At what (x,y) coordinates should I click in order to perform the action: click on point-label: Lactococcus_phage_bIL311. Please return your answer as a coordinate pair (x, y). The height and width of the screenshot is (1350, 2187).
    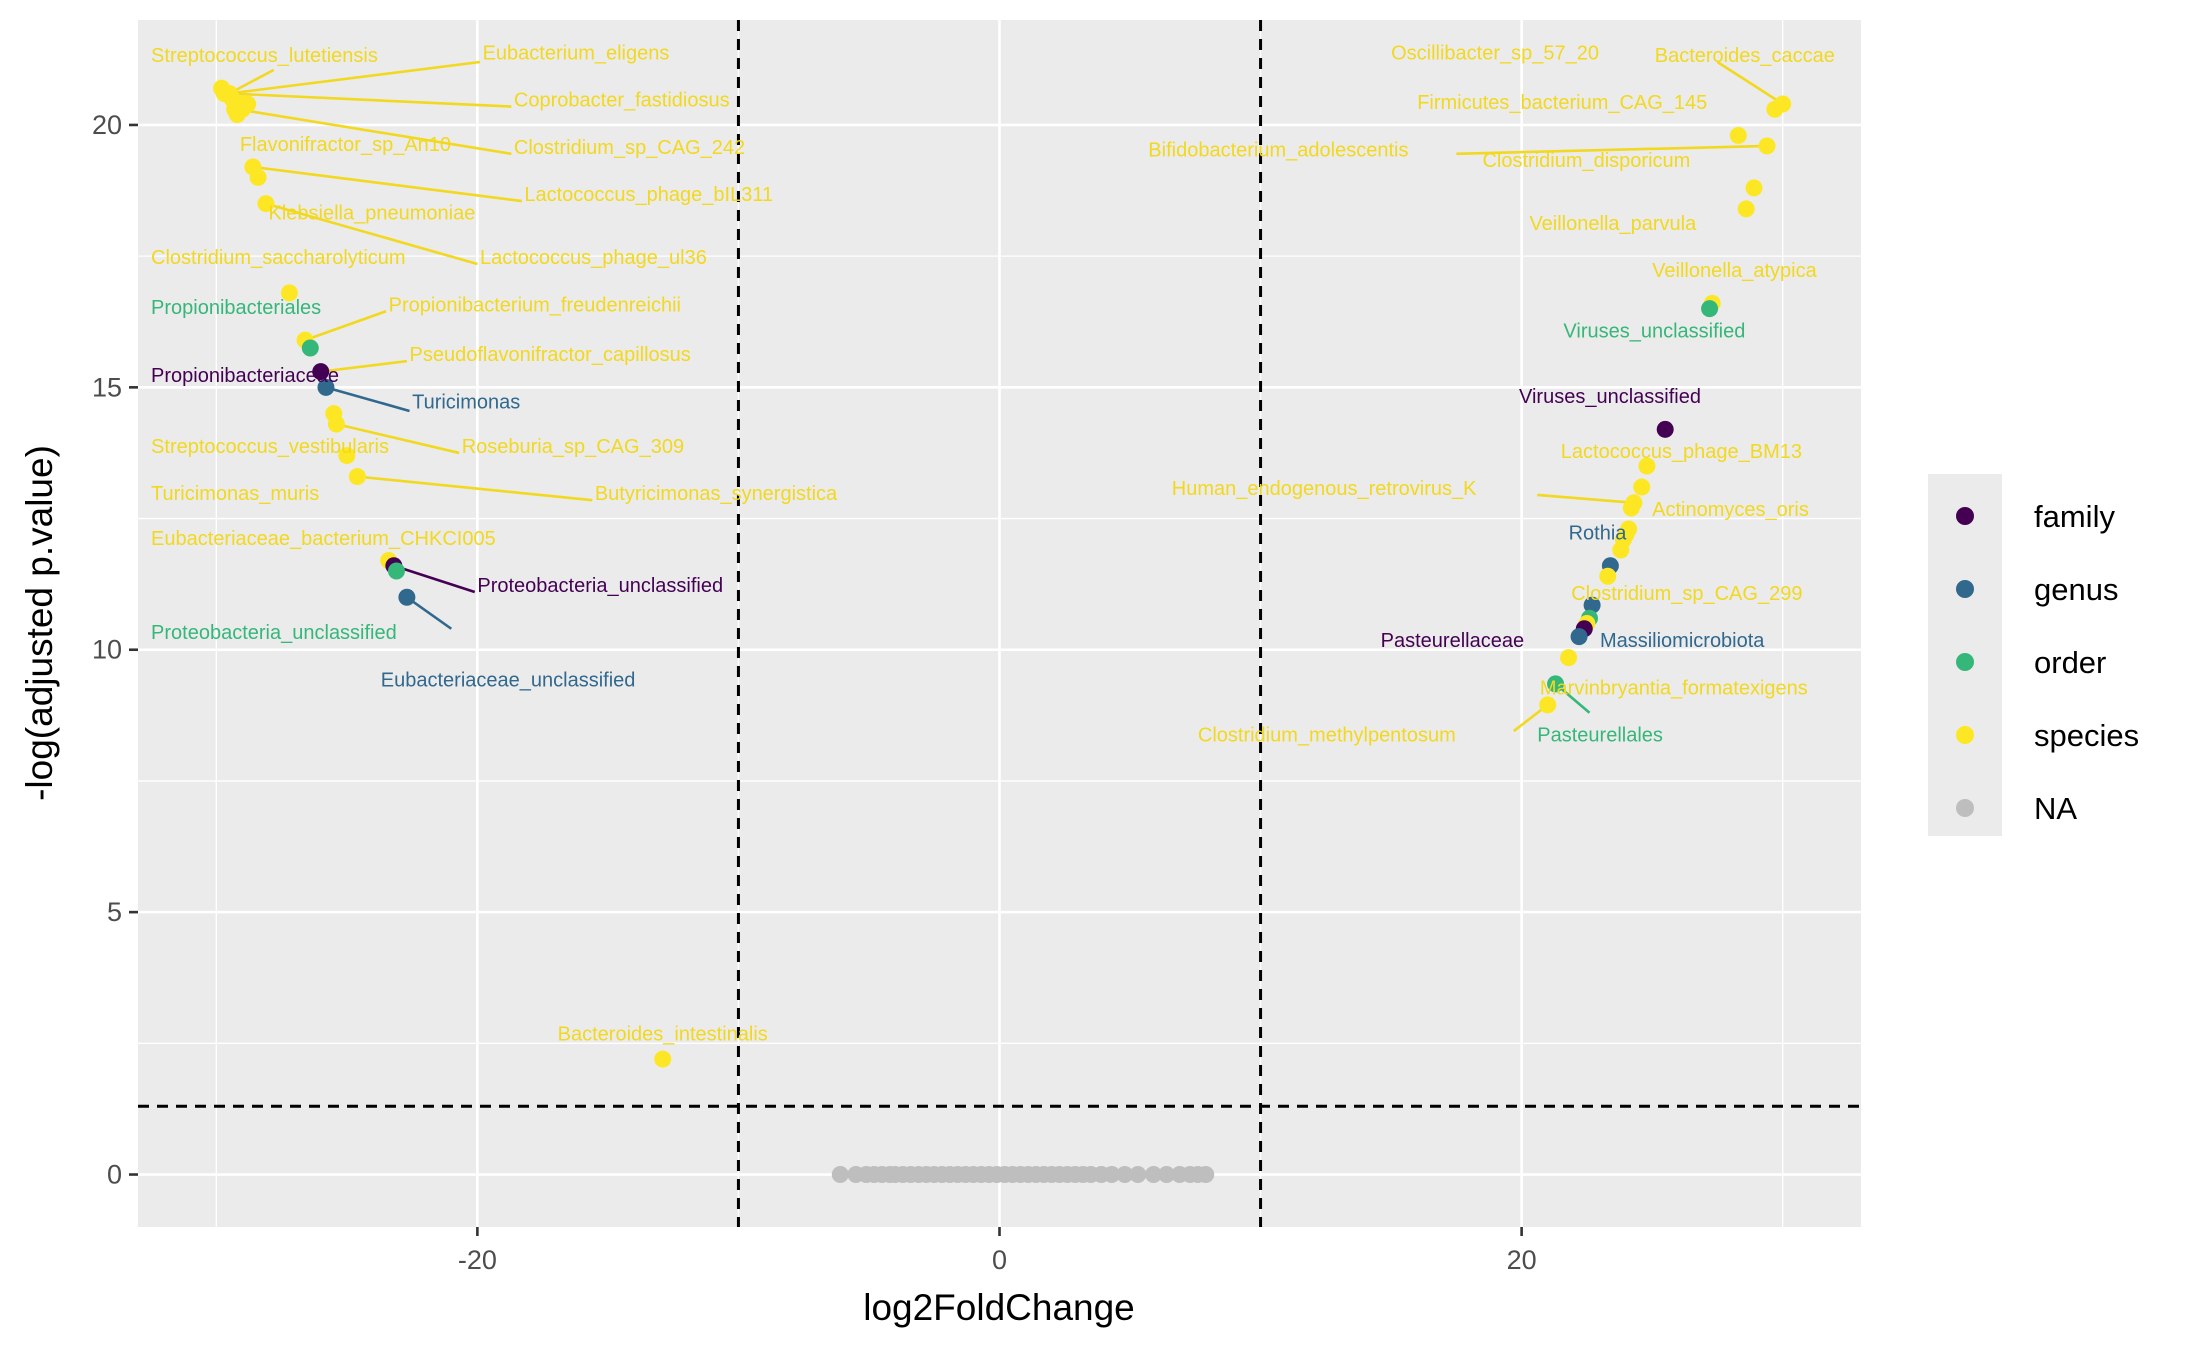
    Looking at the image, I should click on (648, 195).